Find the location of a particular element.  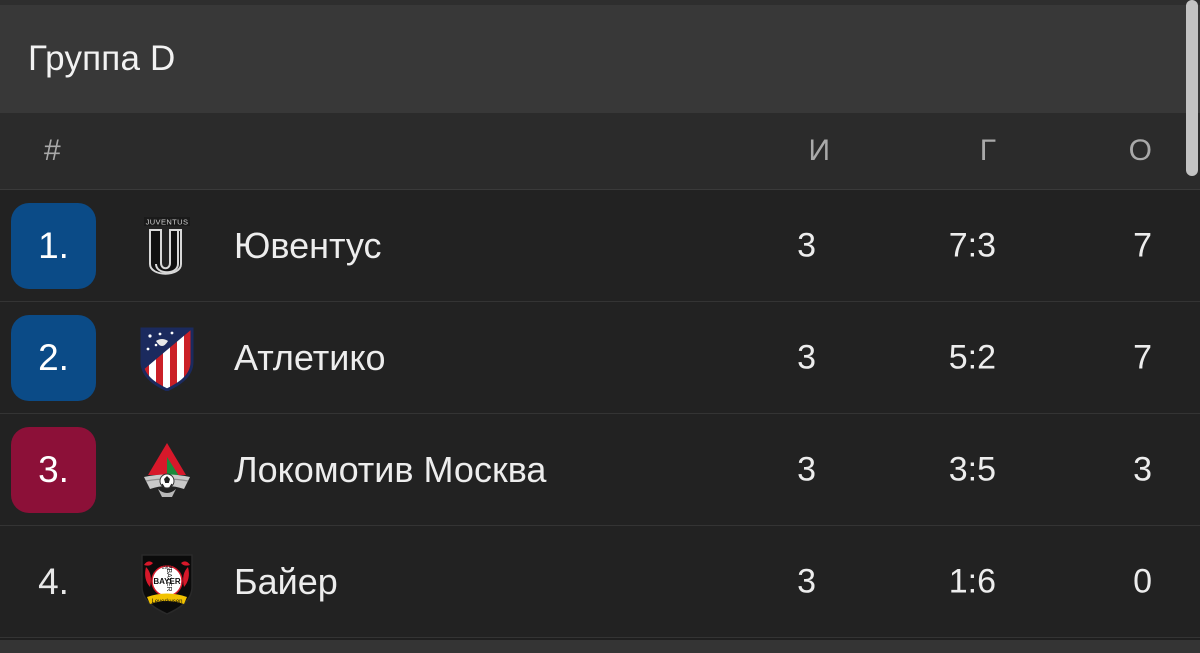

rank-badge: 2. is located at coordinates (53, 357).